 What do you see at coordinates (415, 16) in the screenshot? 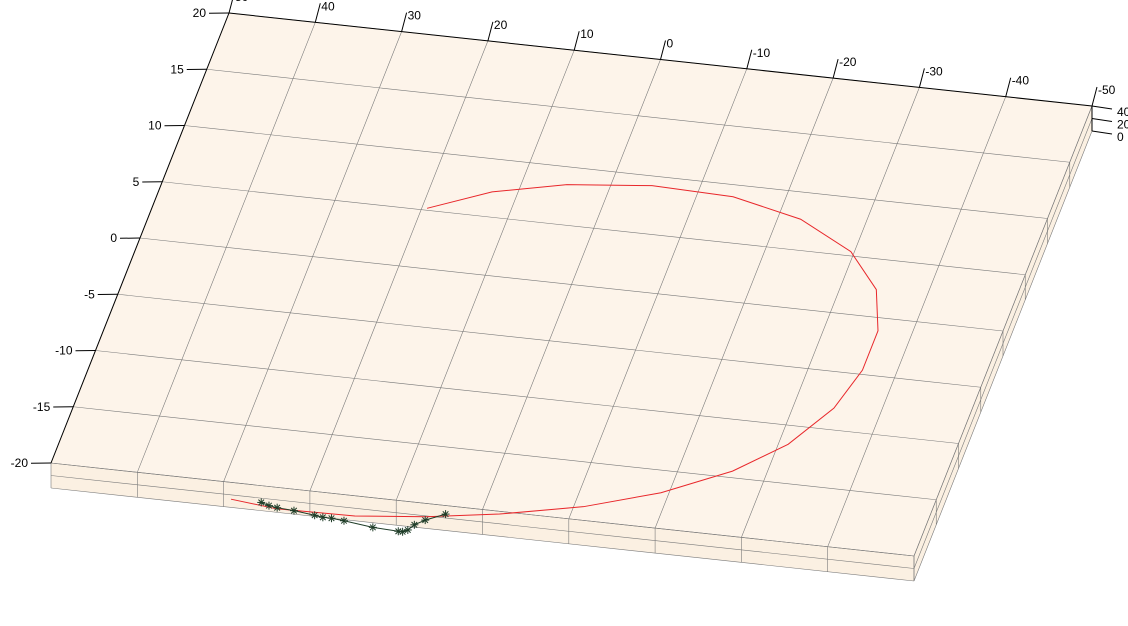
I see `y-tick-label: 30` at bounding box center [415, 16].